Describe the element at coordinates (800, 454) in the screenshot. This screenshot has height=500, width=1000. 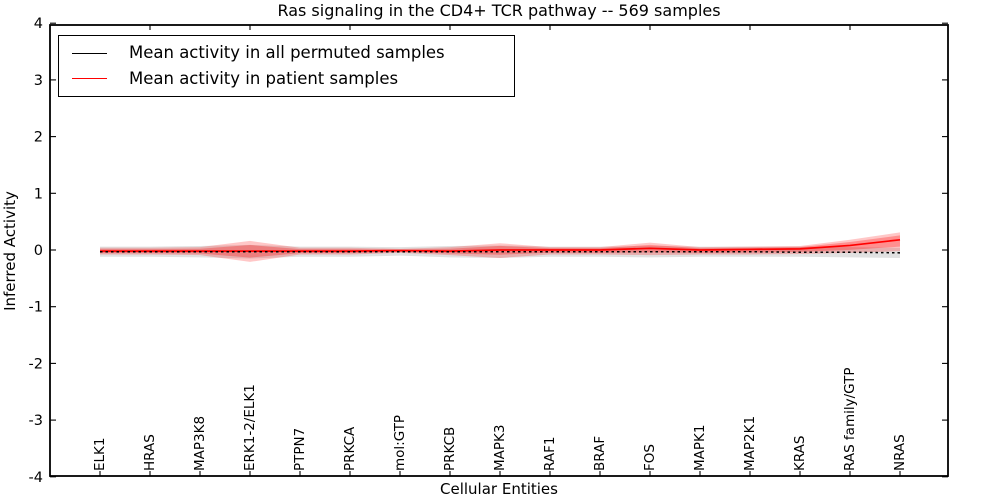
I see `x-tick-label: KRAS` at that location.